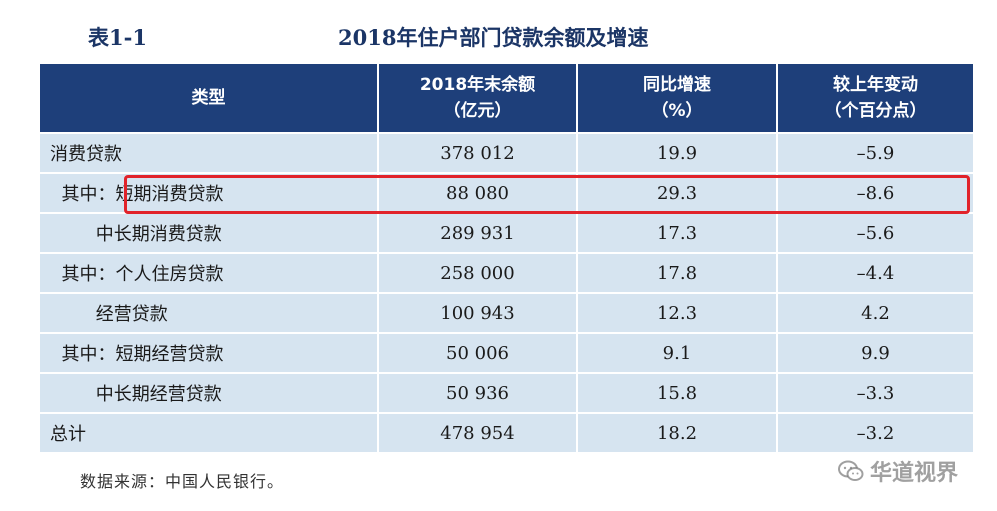 This screenshot has height=511, width=997. I want to click on table-row: 中长期经营贷款 50 936 15.8 –3.3, so click(506, 392).